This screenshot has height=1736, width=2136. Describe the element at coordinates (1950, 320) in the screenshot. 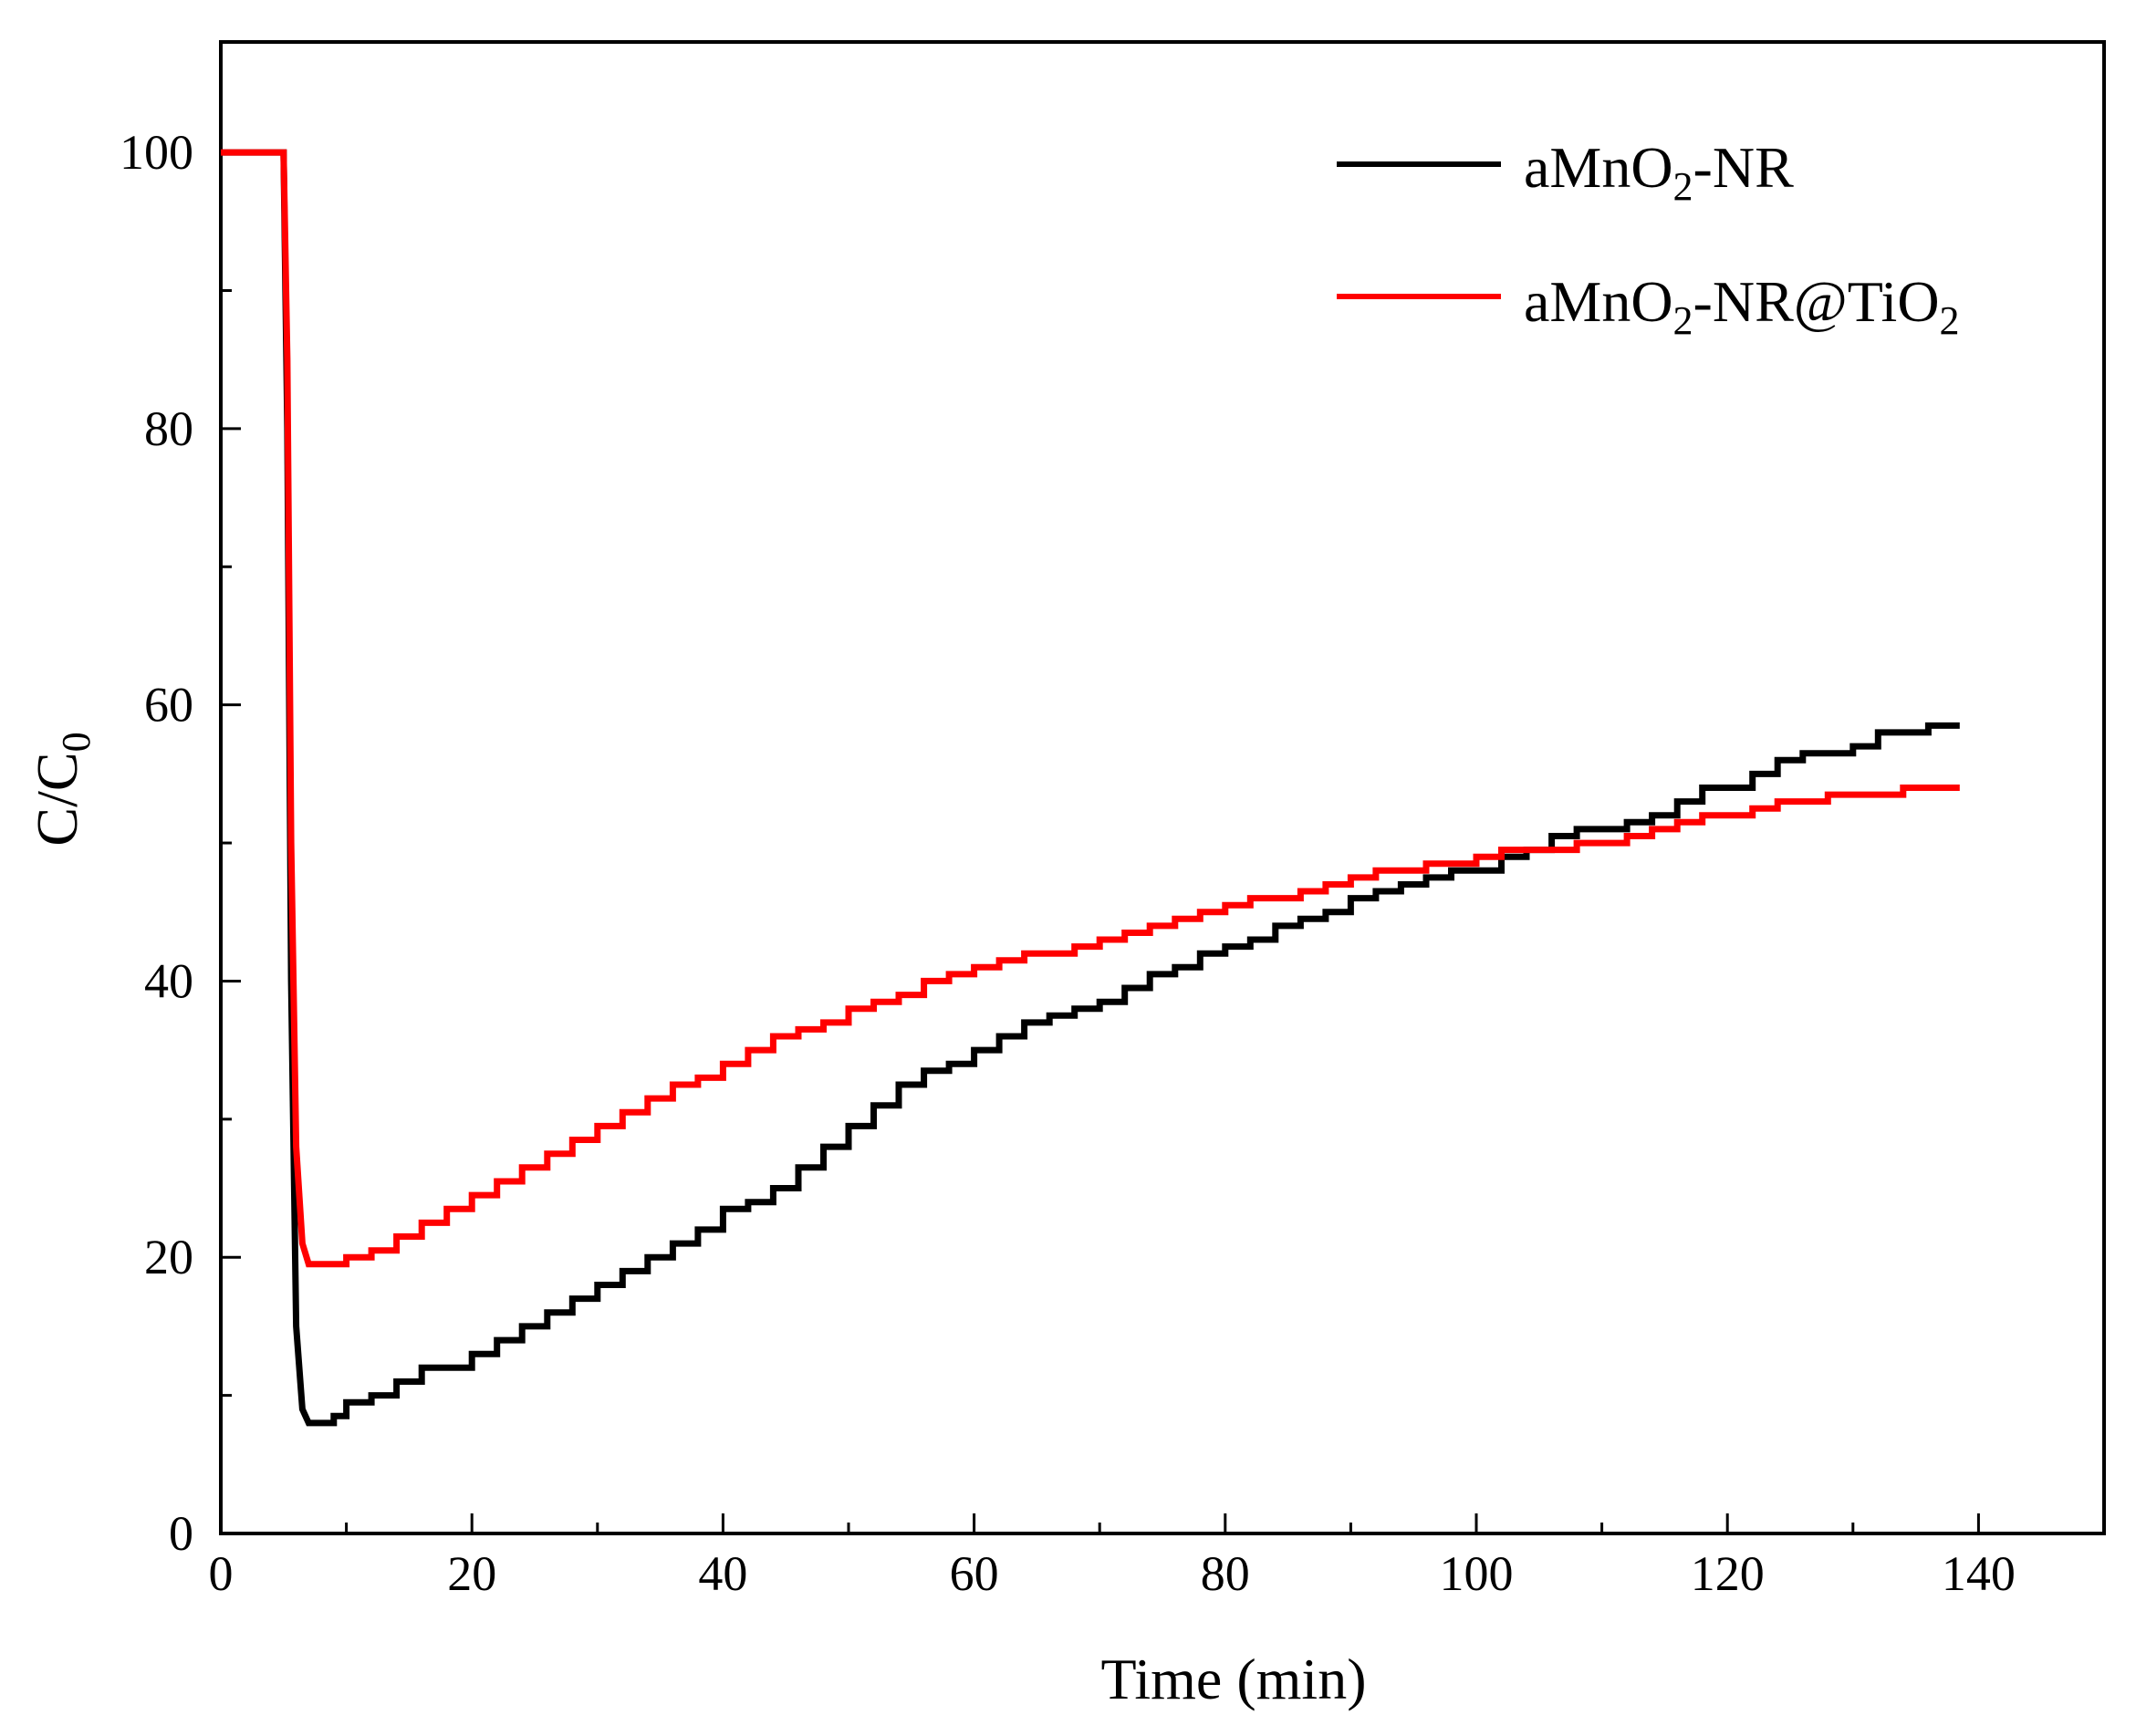

I see `legend-label-tio2-sub2: 2` at that location.